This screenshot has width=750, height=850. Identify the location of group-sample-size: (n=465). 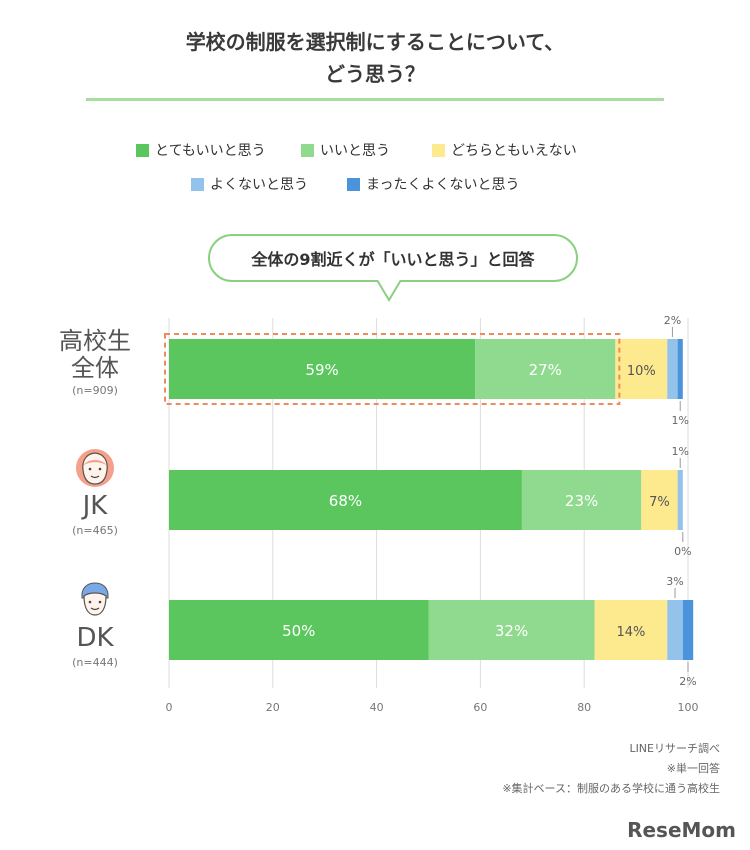
(95, 530).